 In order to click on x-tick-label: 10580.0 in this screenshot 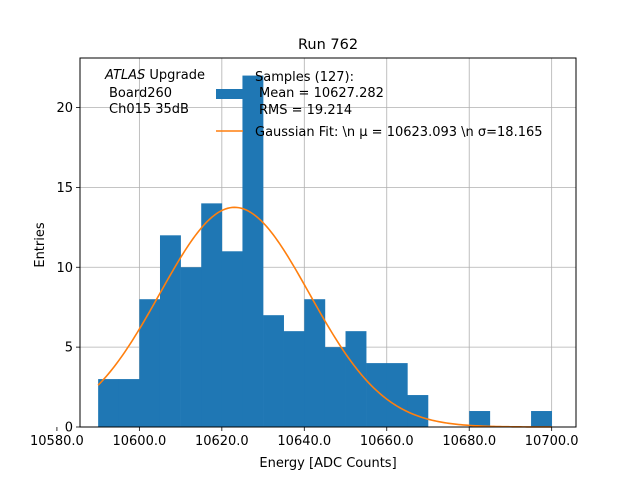, I will do `click(57, 441)`.